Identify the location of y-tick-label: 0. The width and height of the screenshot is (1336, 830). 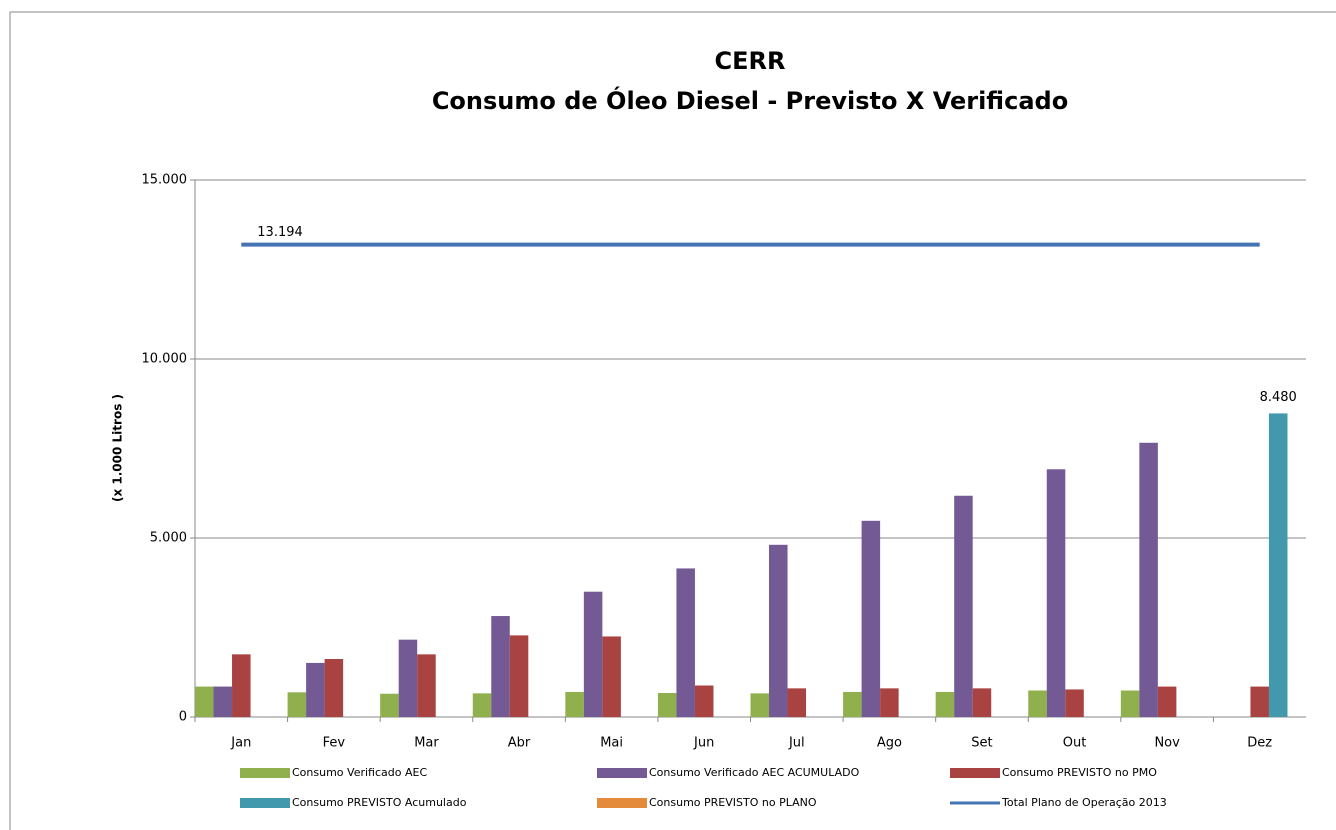
(183, 717).